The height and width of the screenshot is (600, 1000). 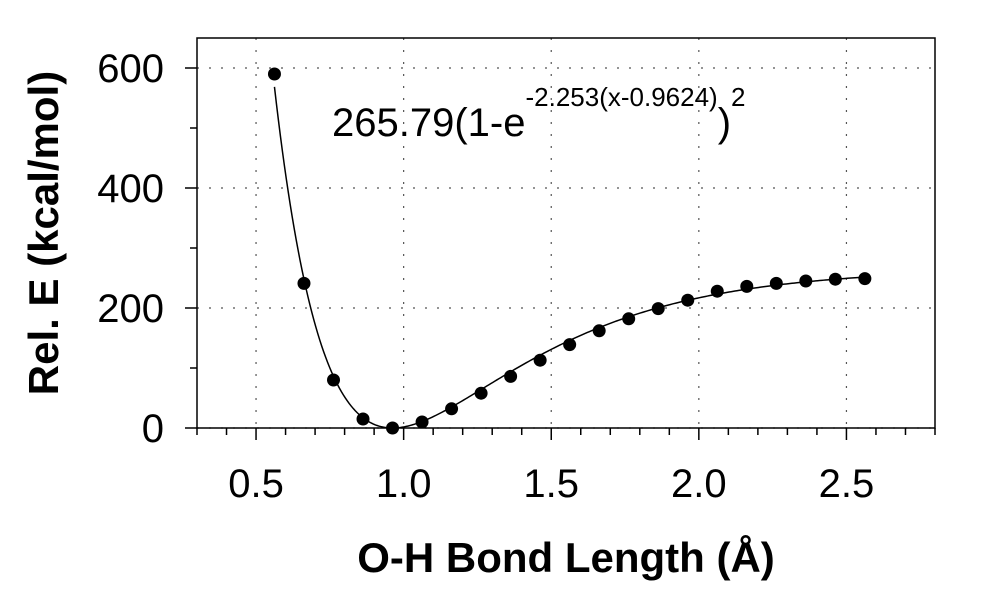 I want to click on x-tick-label: 2.5, so click(x=847, y=484).